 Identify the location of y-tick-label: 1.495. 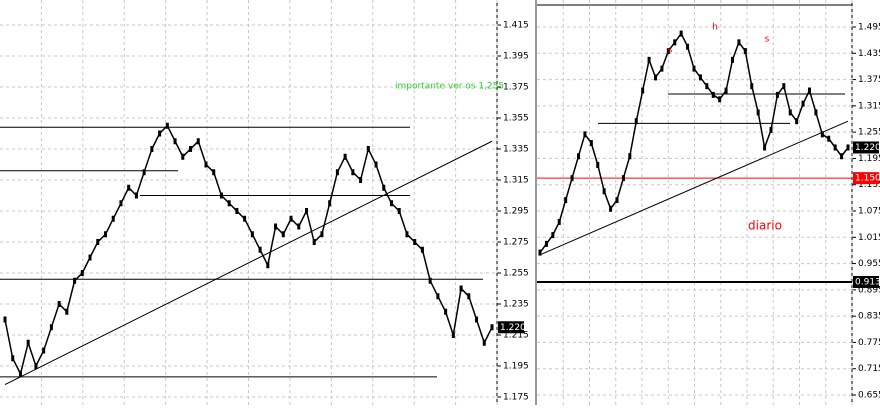
(869, 28).